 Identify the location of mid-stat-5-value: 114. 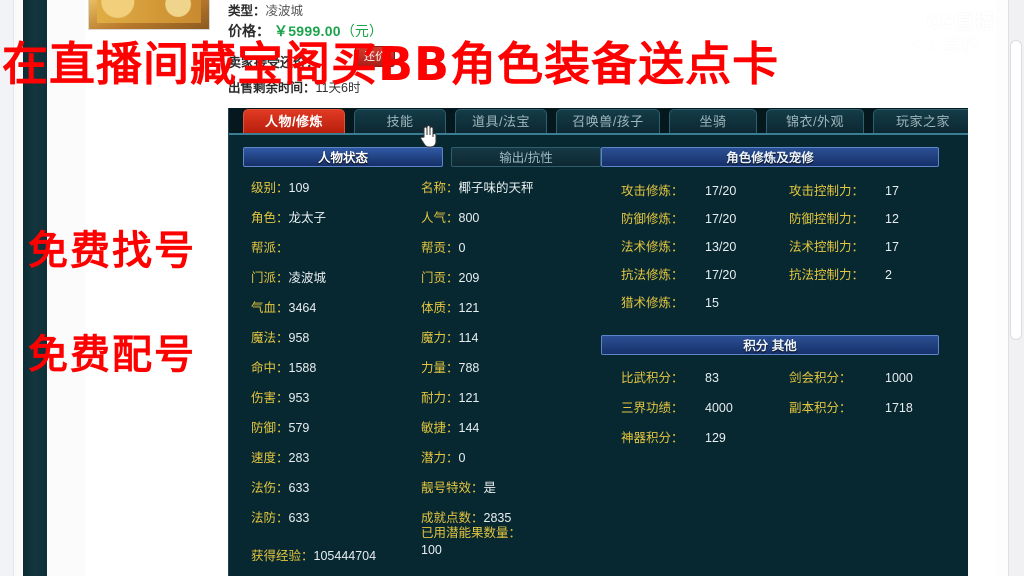
(468, 338).